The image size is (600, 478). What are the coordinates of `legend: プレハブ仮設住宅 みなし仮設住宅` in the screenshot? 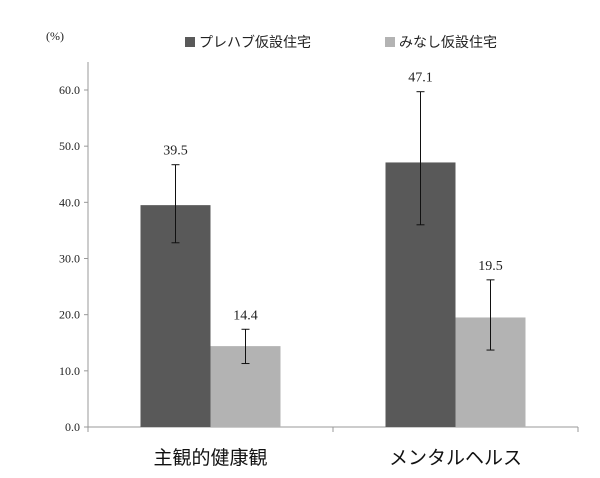 It's located at (341, 42).